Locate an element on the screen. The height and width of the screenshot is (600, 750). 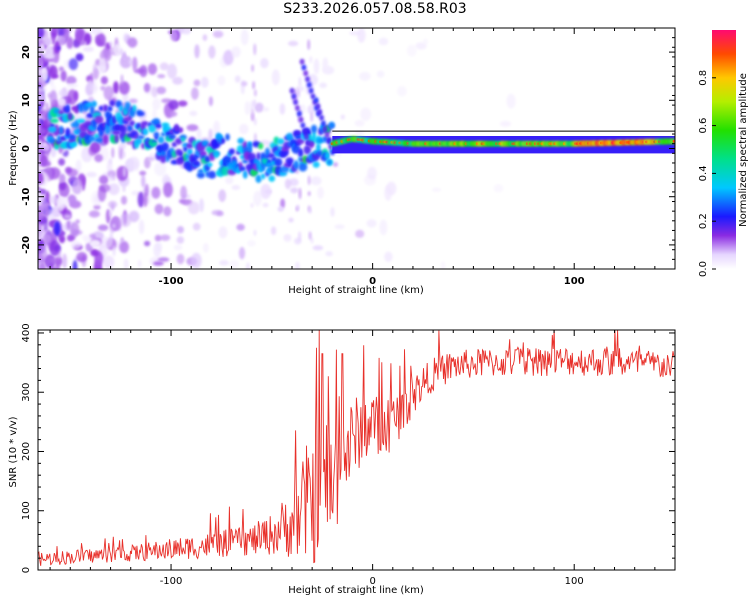
x-tick-label: 100 is located at coordinates (574, 281).